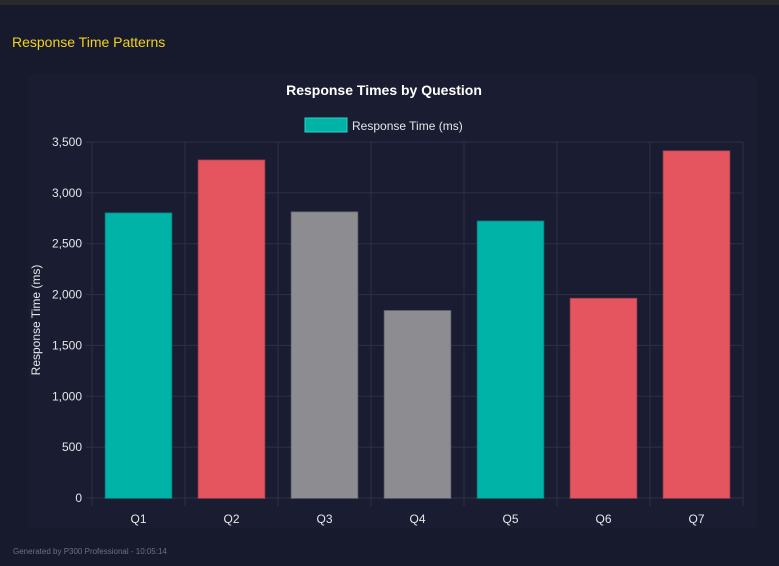 Image resolution: width=779 pixels, height=566 pixels. Describe the element at coordinates (603, 519) in the screenshot. I see `x-tick-label: Q6` at that location.